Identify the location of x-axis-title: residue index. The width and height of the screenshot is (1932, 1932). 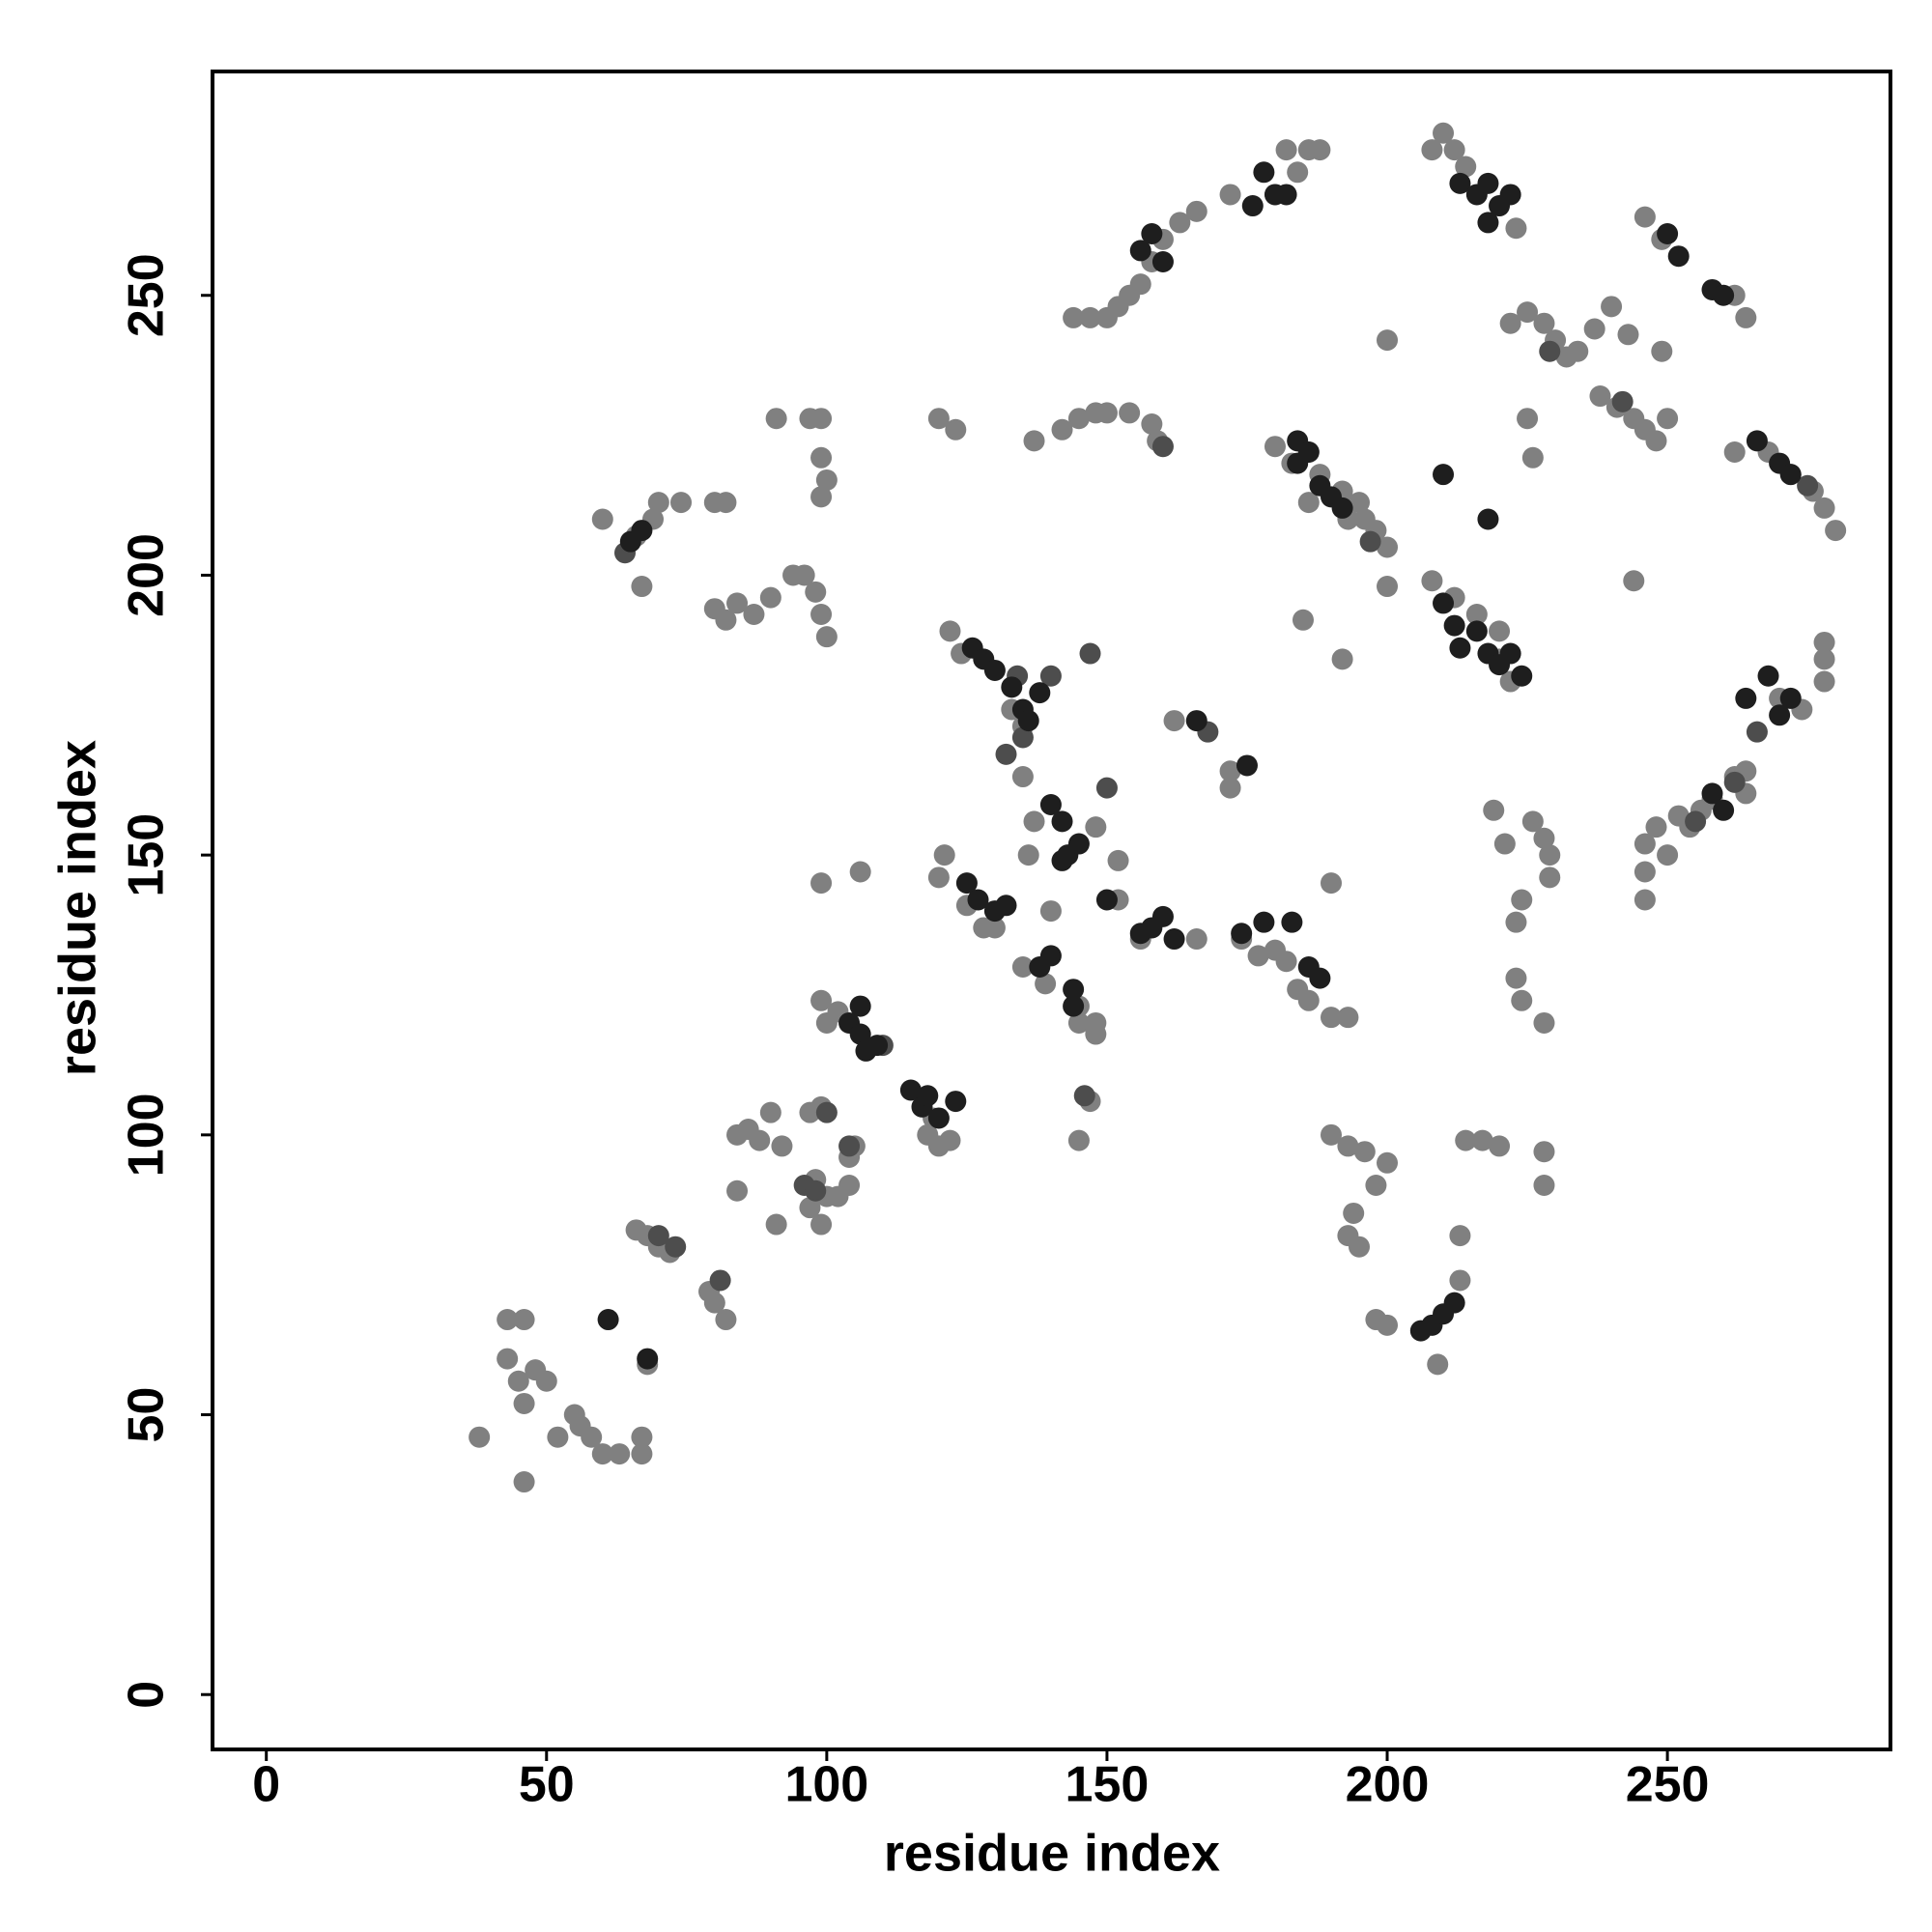
(1052, 1853).